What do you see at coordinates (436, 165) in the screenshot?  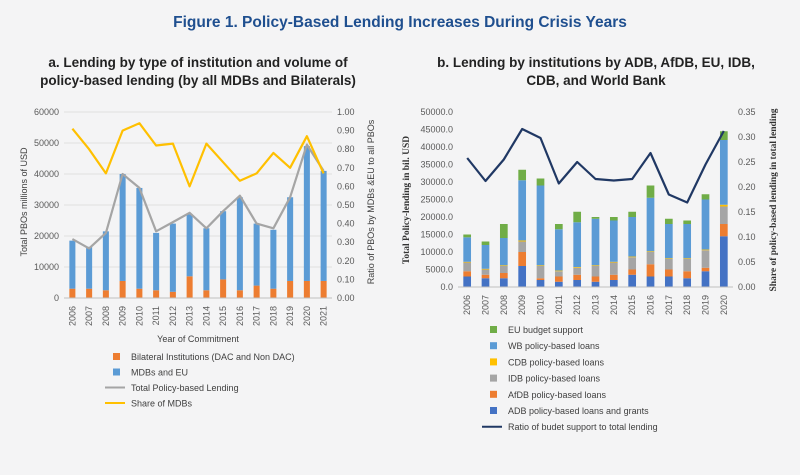 I see `chart-b-ytick-label: 35000.0` at bounding box center [436, 165].